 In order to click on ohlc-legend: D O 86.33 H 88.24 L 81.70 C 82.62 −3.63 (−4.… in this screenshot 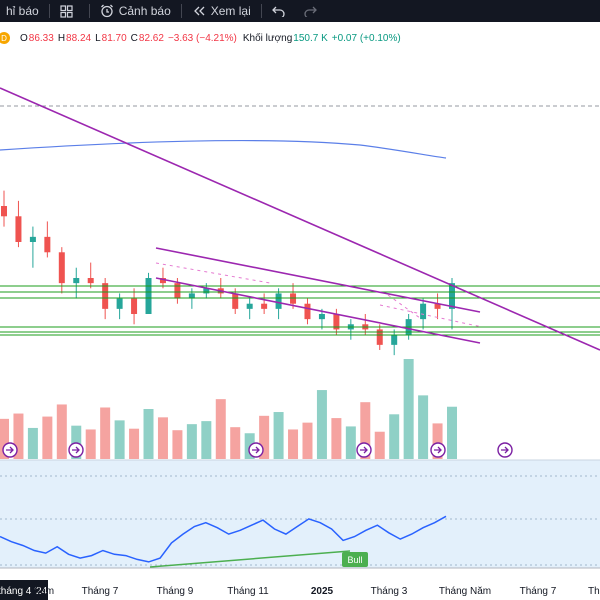, I will do `click(200, 38)`.